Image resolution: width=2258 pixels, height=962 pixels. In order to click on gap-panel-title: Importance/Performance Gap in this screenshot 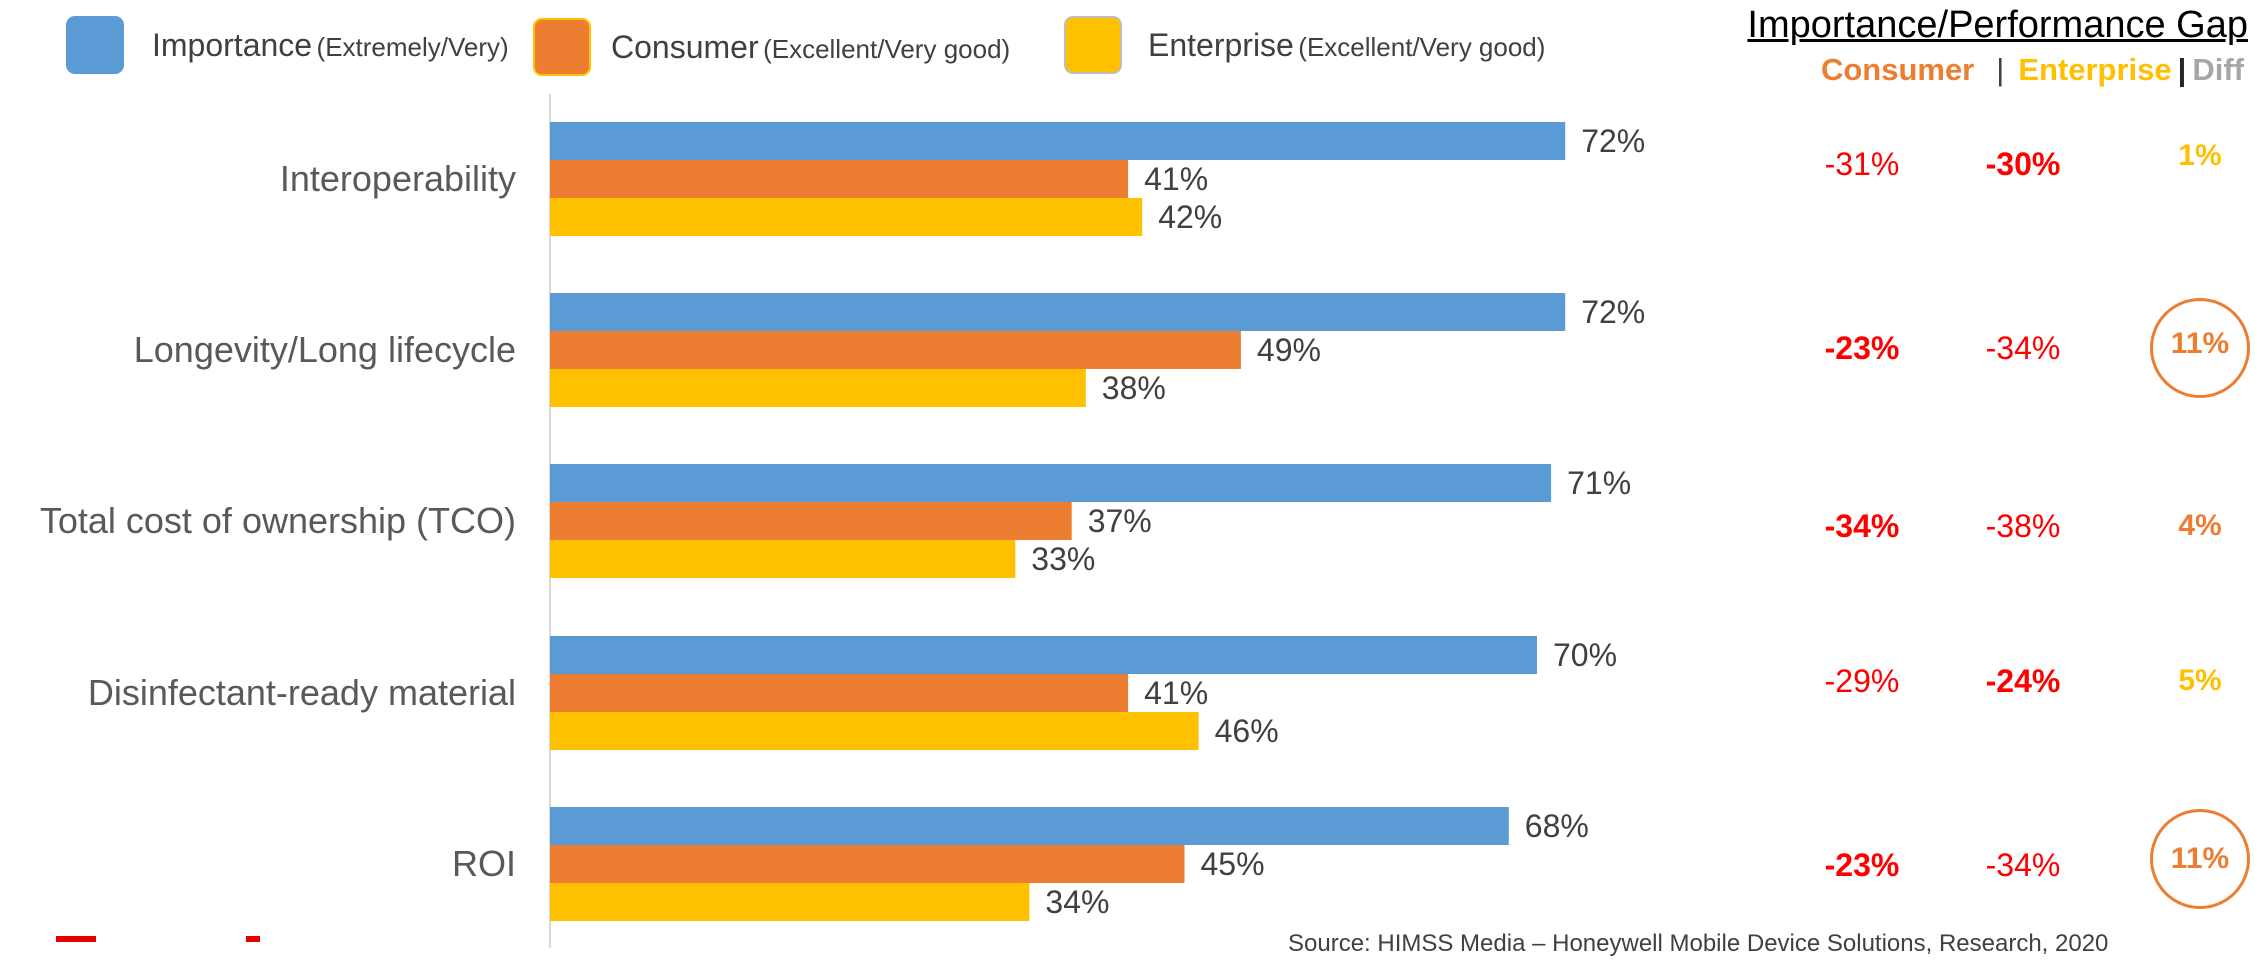, I will do `click(1997, 25)`.